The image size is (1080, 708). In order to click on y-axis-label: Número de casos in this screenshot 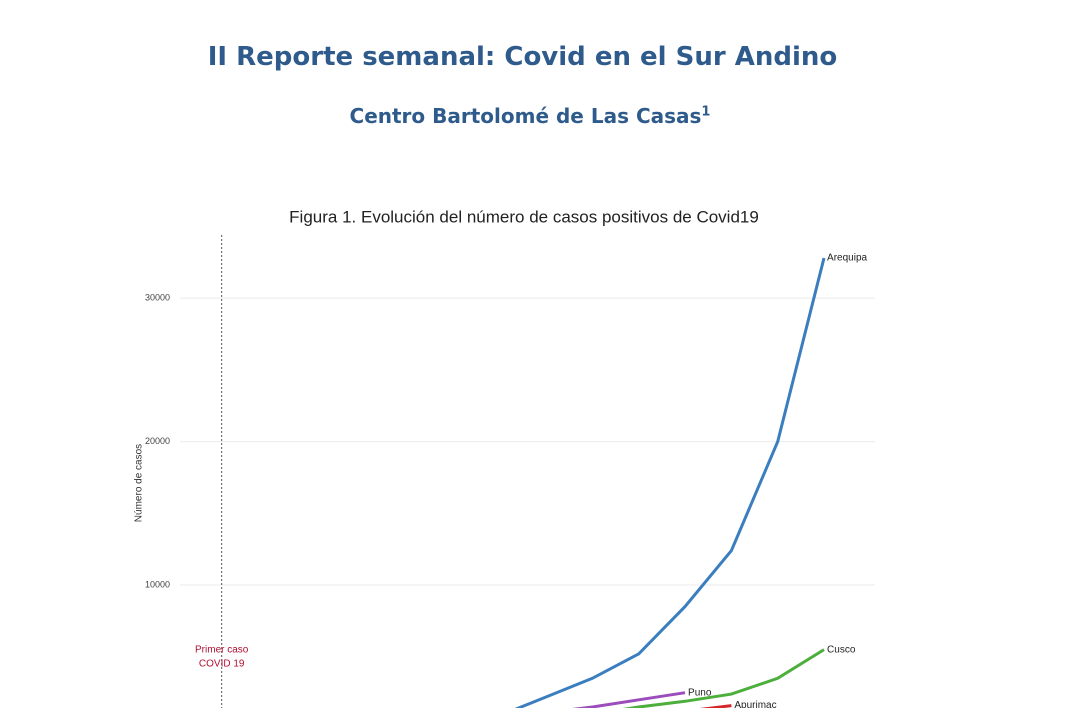, I will do `click(139, 483)`.